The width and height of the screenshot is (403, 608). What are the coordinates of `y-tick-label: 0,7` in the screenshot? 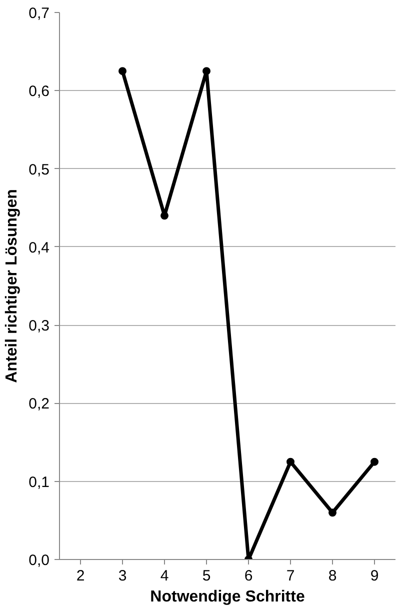 It's located at (39, 13).